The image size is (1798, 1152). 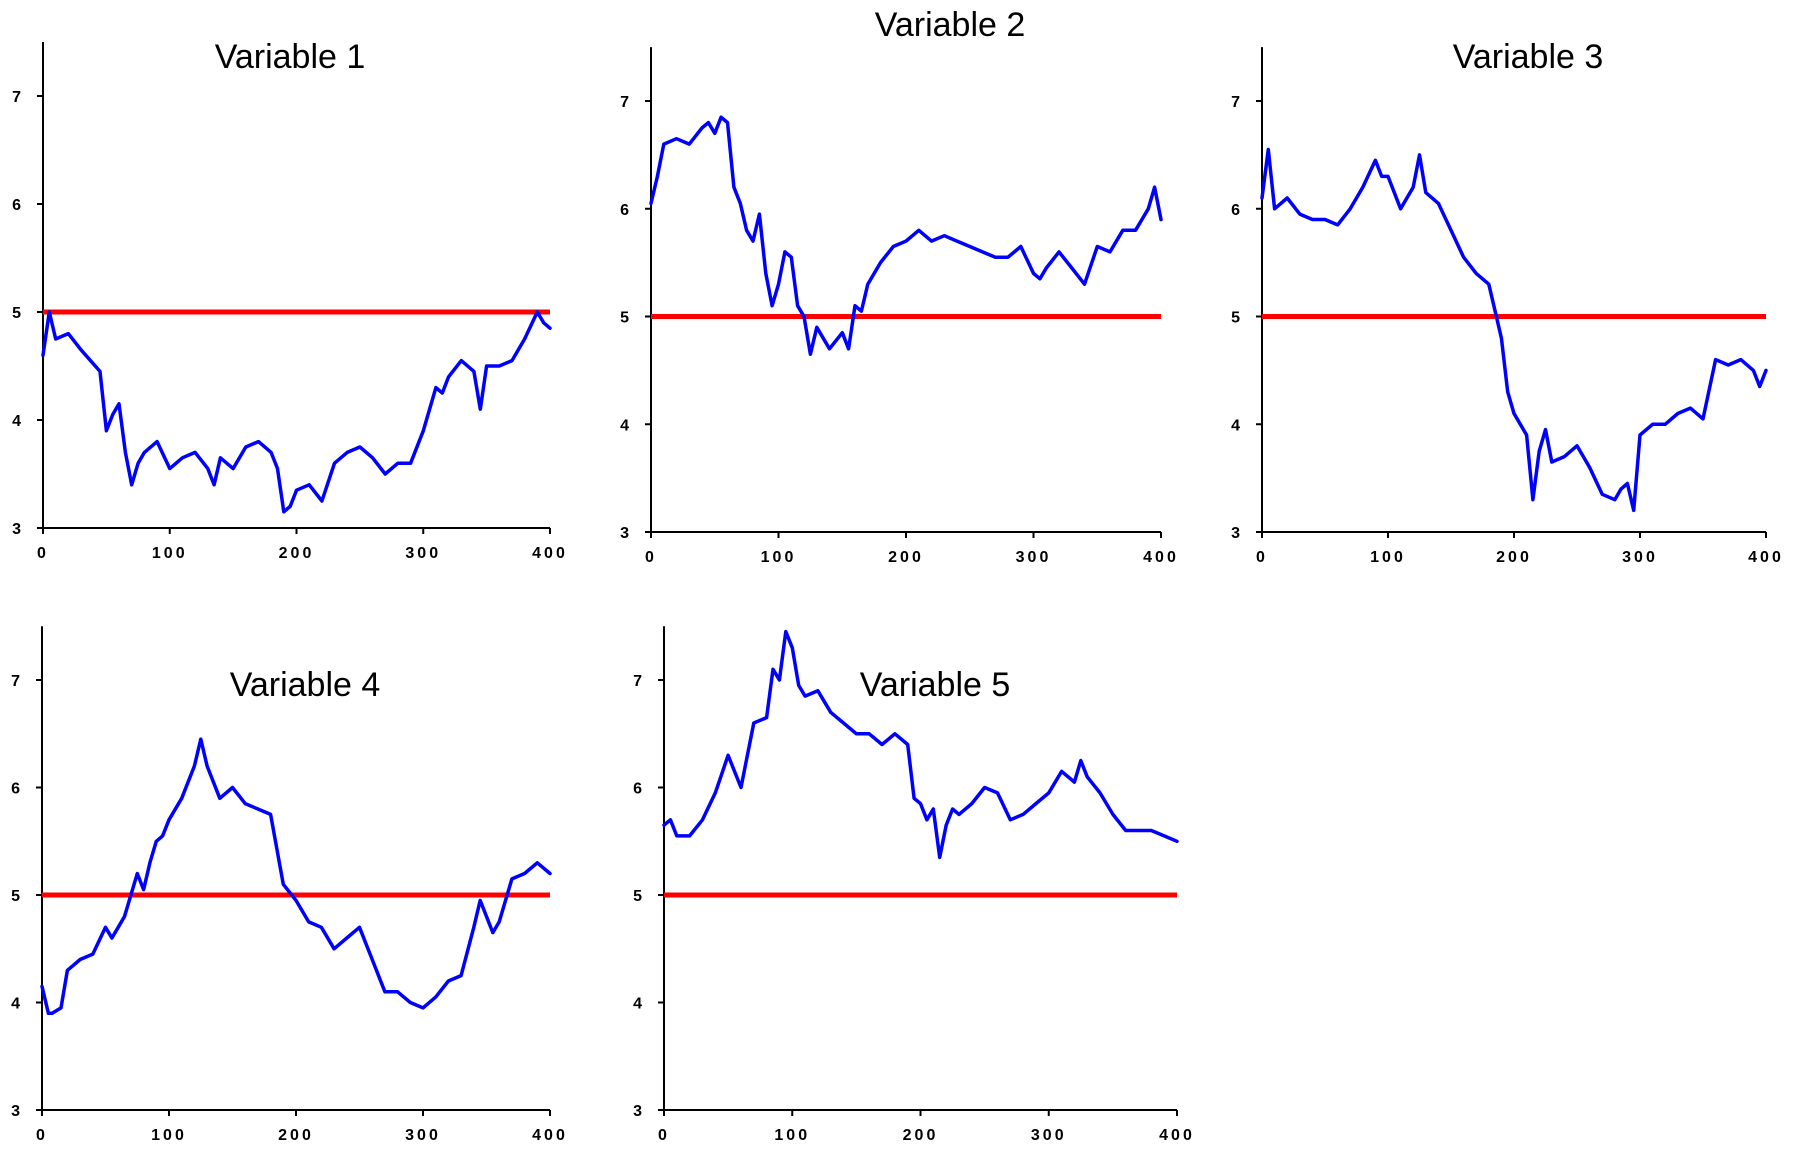 What do you see at coordinates (423, 1135) in the screenshot?
I see `panel-4-x-tick-label: 300` at bounding box center [423, 1135].